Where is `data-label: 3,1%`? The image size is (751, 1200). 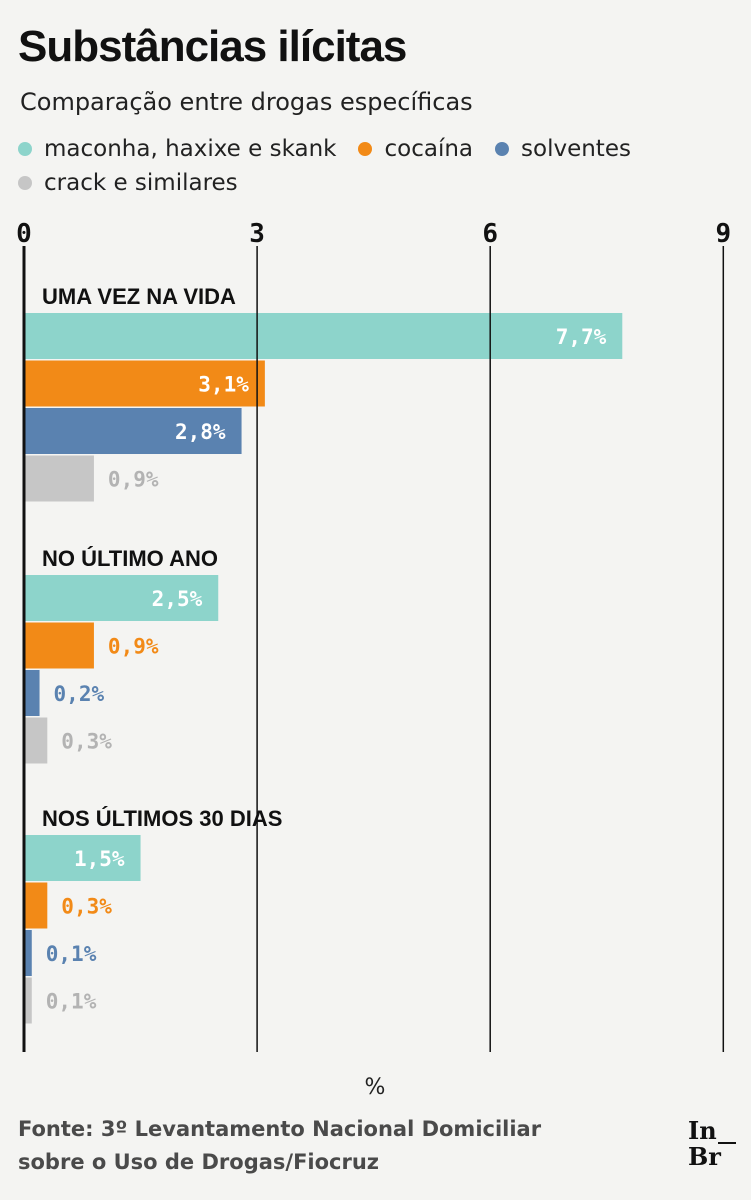
data-label: 3,1% is located at coordinates (223, 385).